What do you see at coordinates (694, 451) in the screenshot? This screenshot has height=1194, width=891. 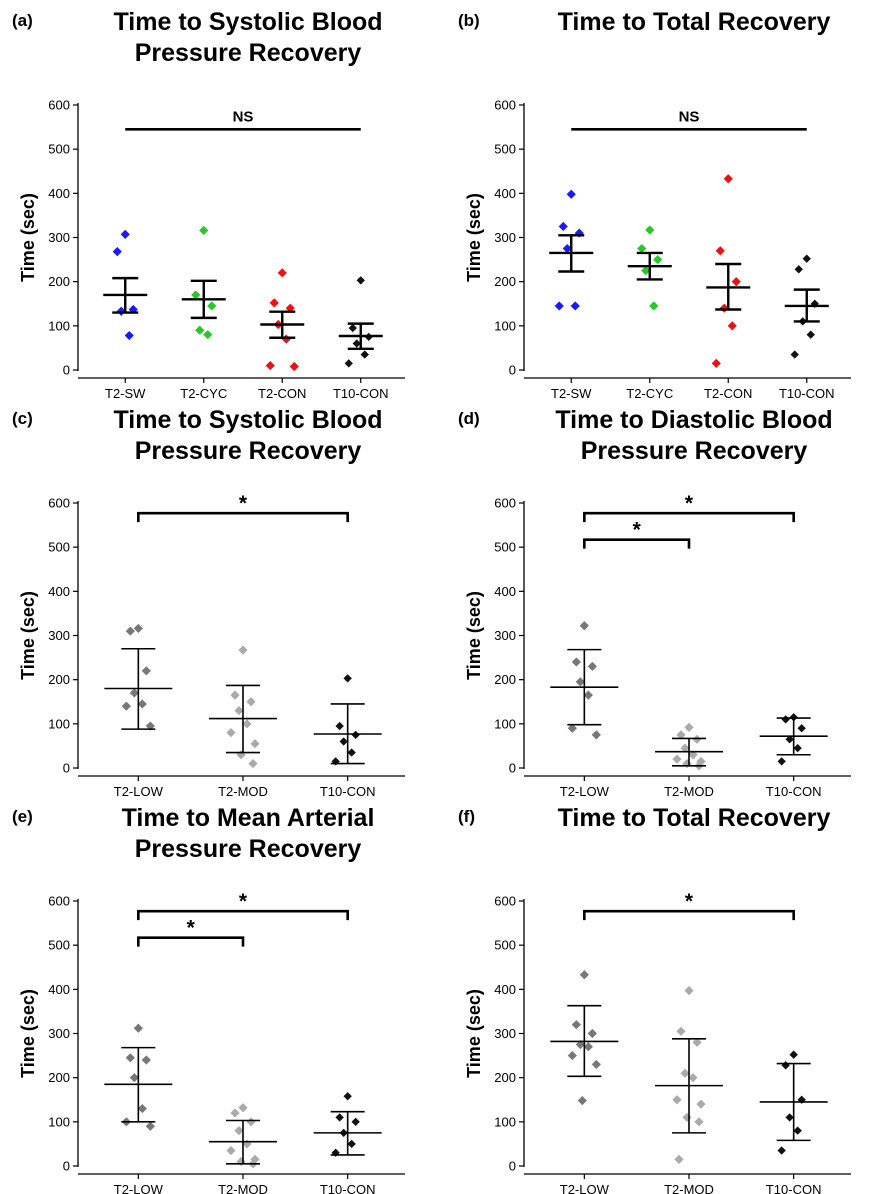 I see `chart-title-line: Pressure Recovery` at bounding box center [694, 451].